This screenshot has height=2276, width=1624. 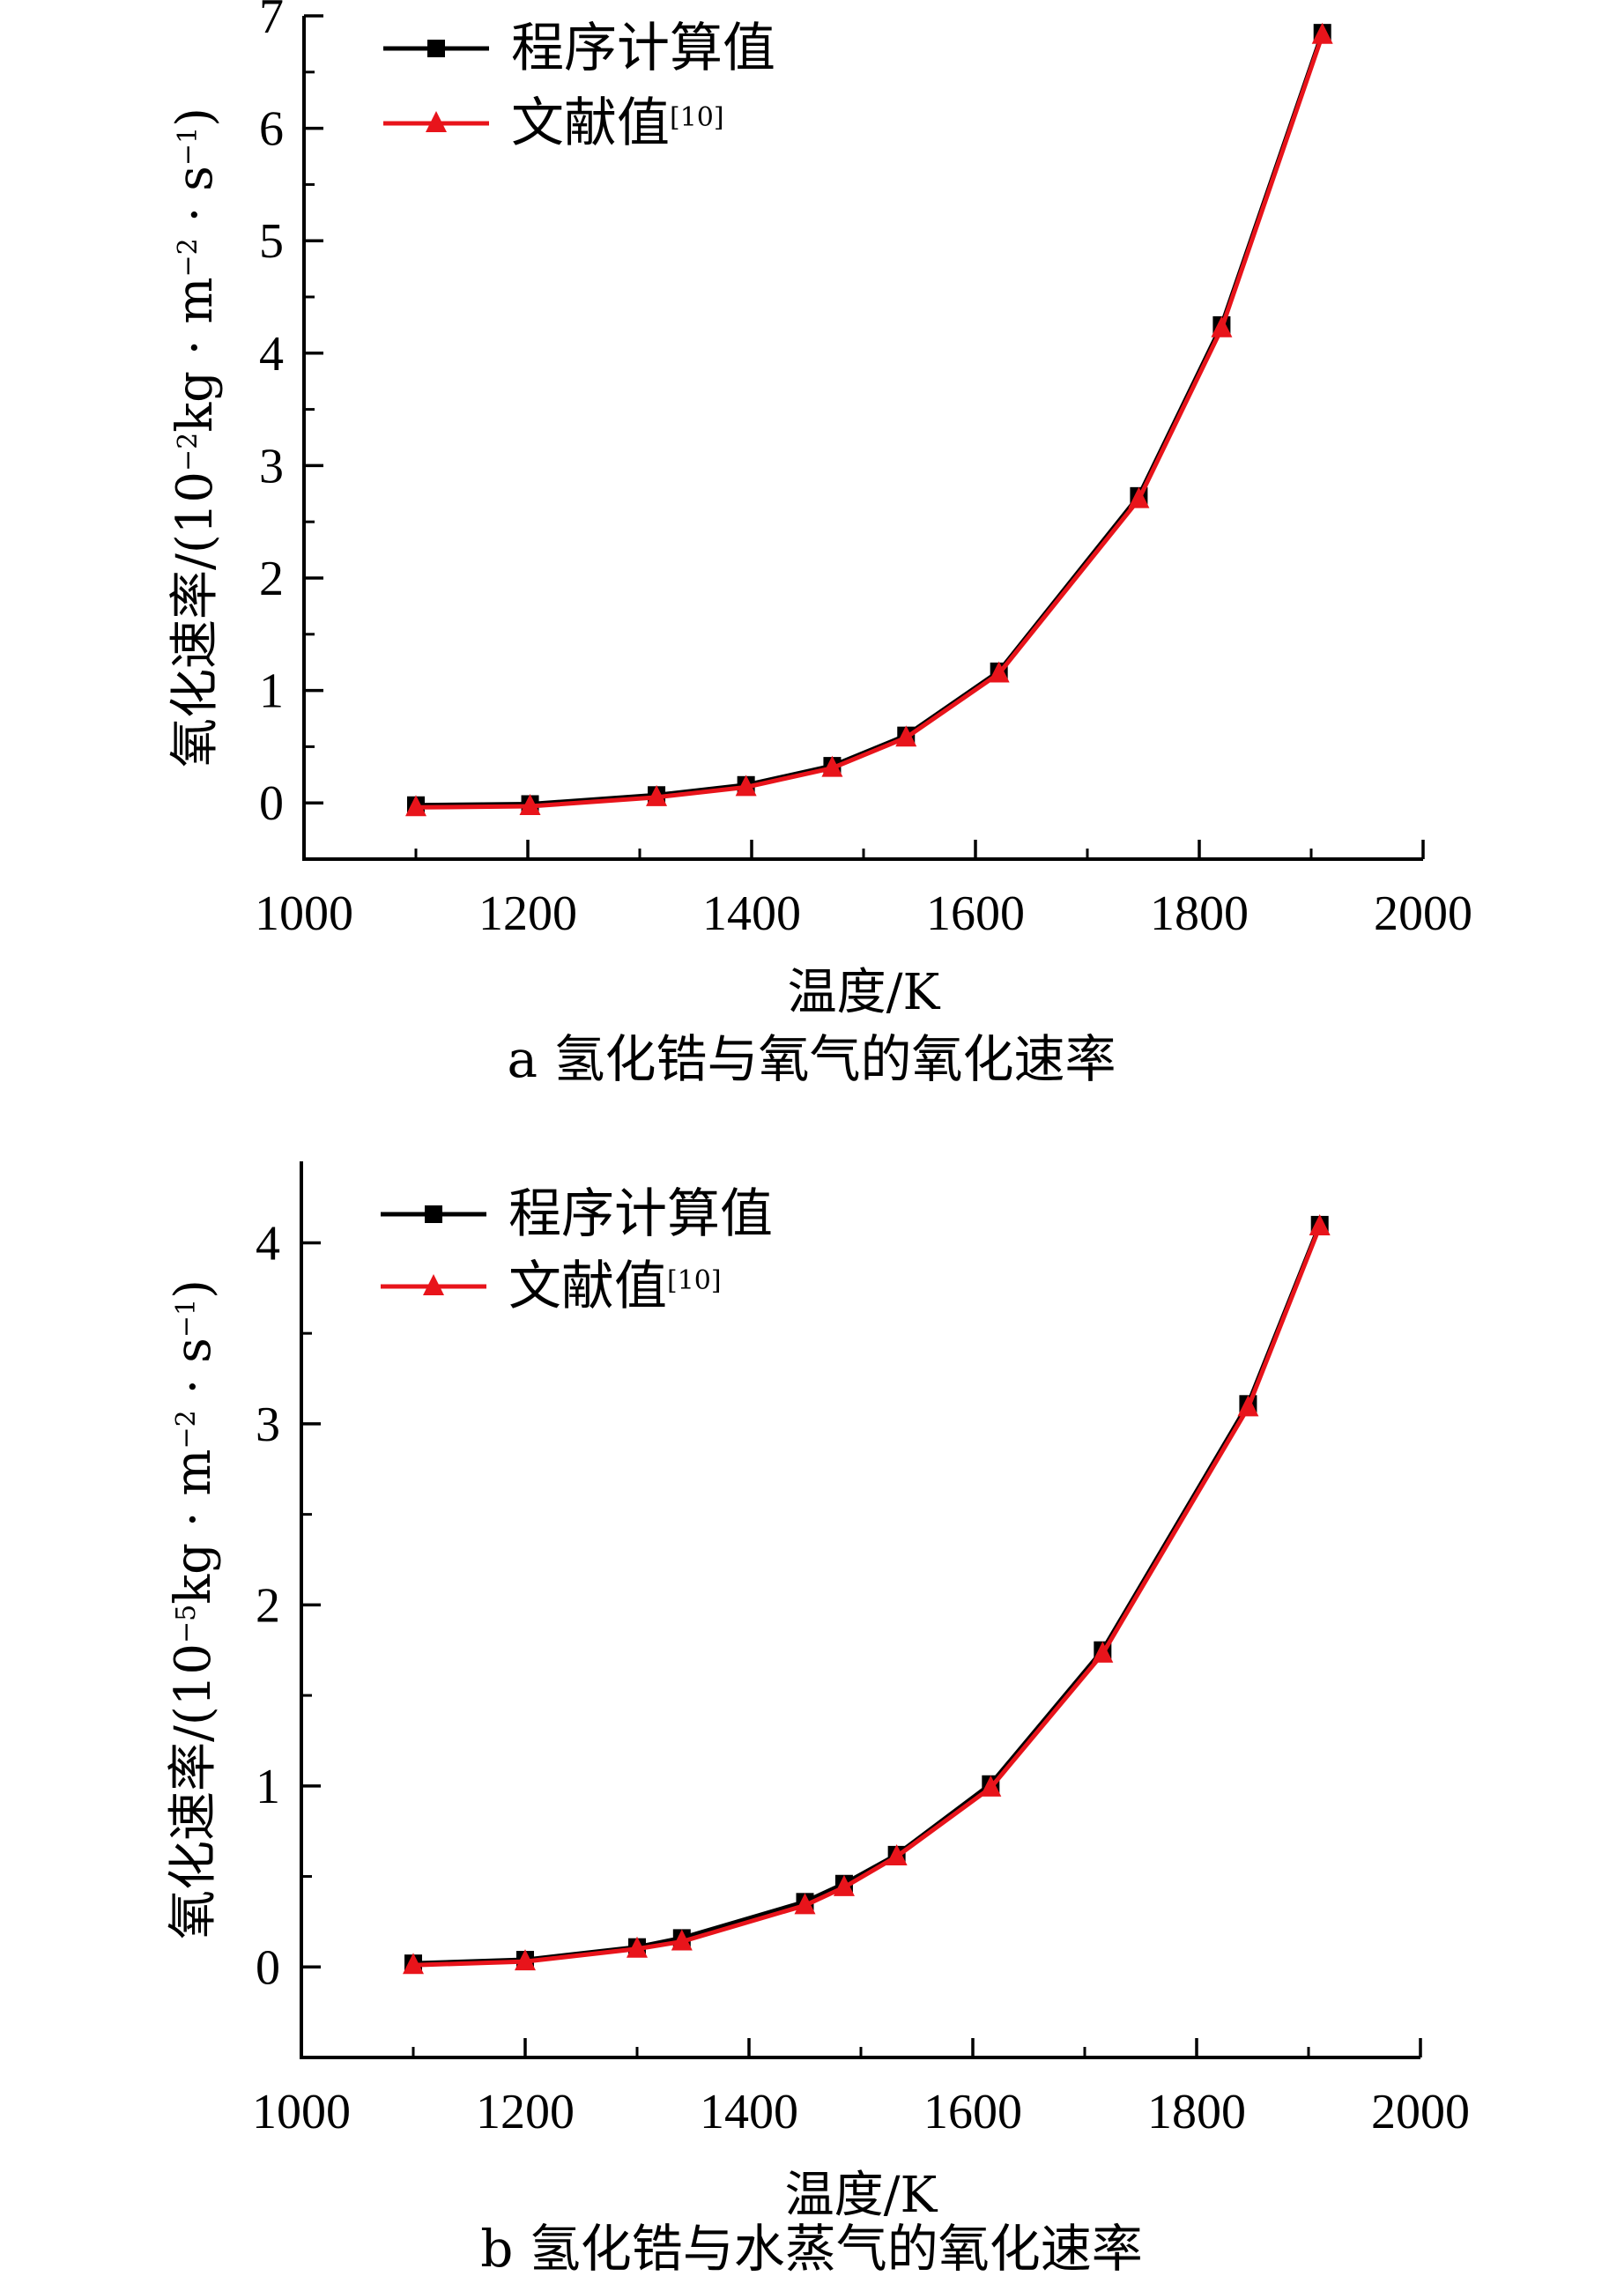 What do you see at coordinates (271, 22) in the screenshot?
I see `y-tick-label: 7` at bounding box center [271, 22].